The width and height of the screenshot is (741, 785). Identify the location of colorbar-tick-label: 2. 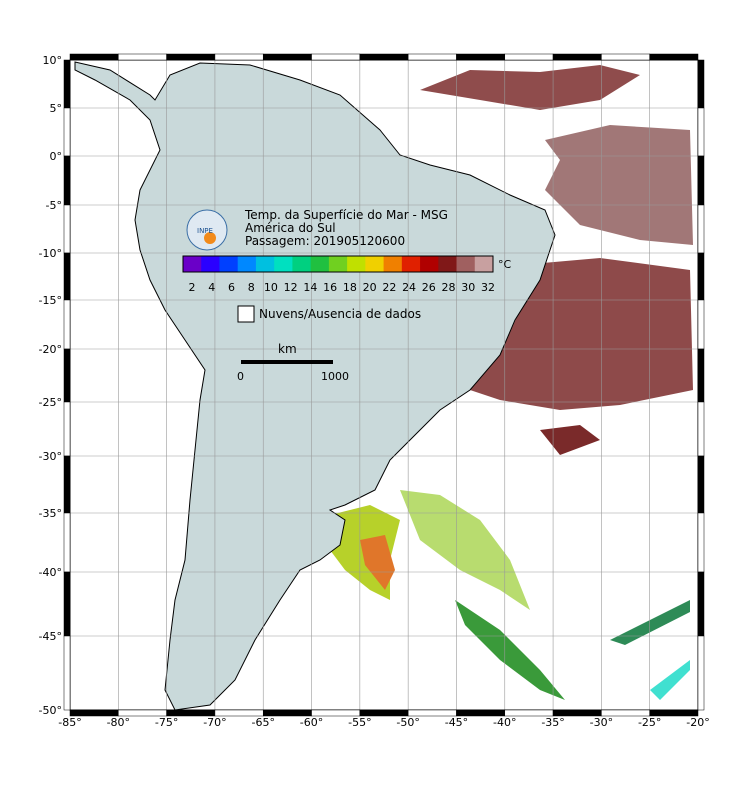
(192, 287).